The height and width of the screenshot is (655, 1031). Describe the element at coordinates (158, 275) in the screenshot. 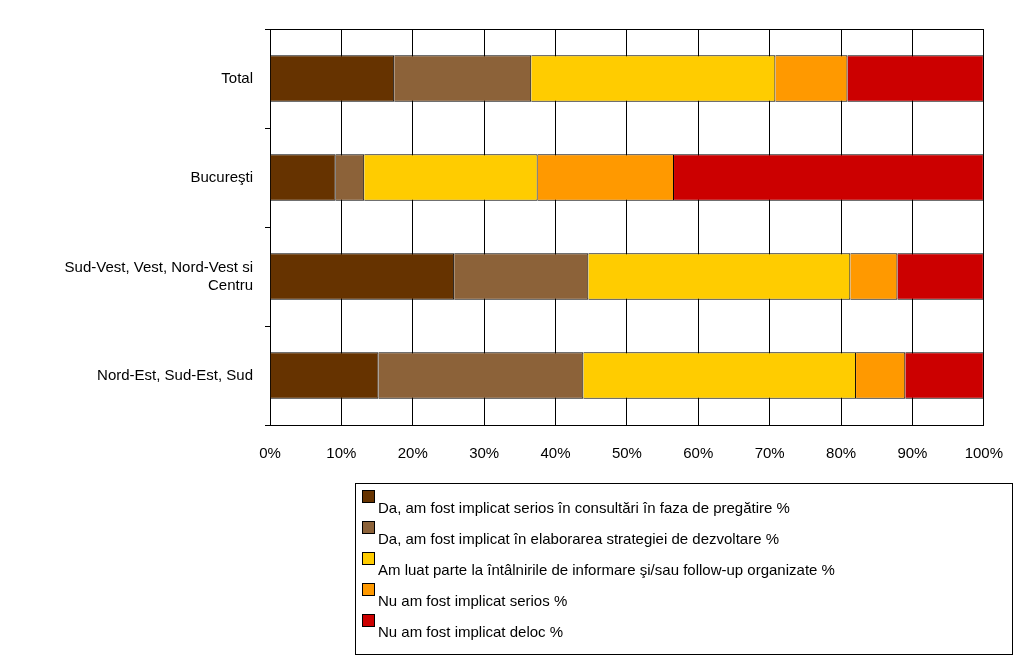

I see `y-tick-label: Sud-Vest, Vest, Nord-Vest si Centru` at that location.